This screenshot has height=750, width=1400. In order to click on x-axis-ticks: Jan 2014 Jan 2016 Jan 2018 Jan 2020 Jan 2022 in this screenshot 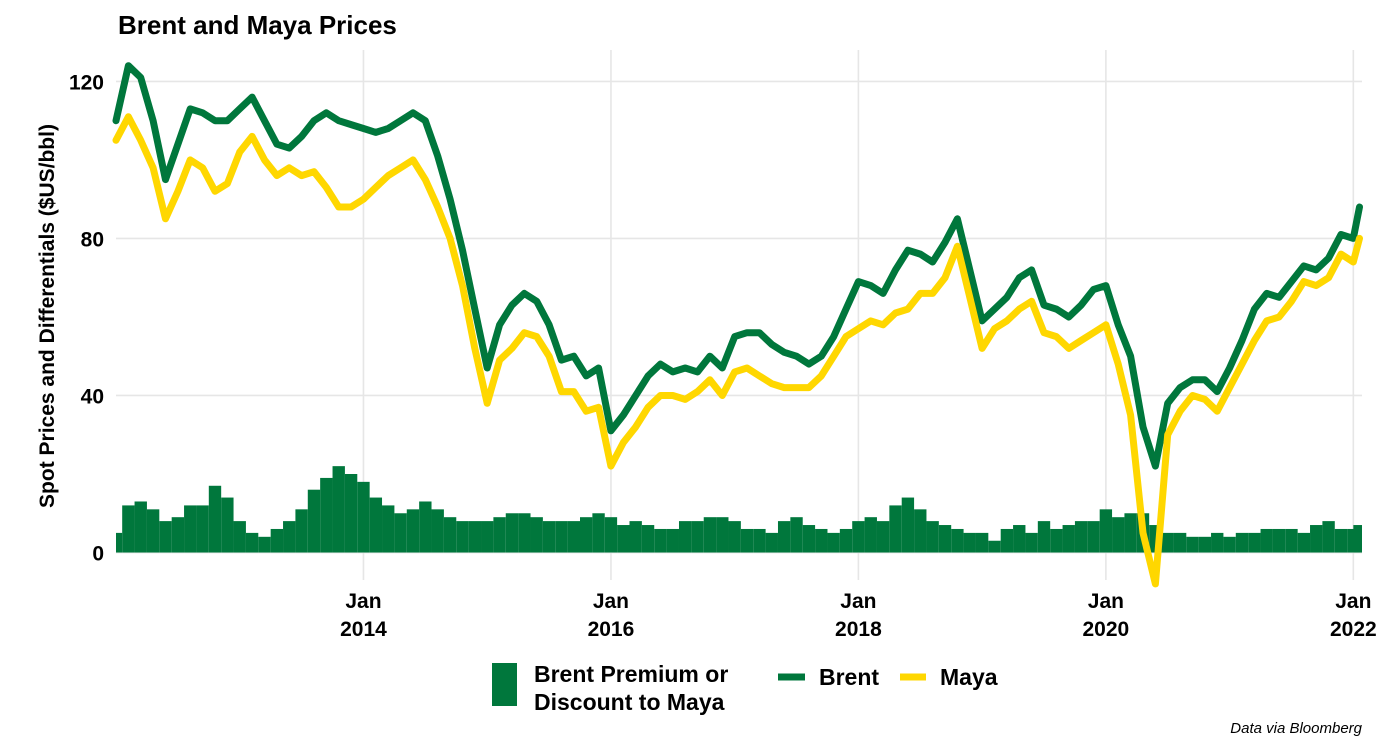, I will do `click(858, 615)`.